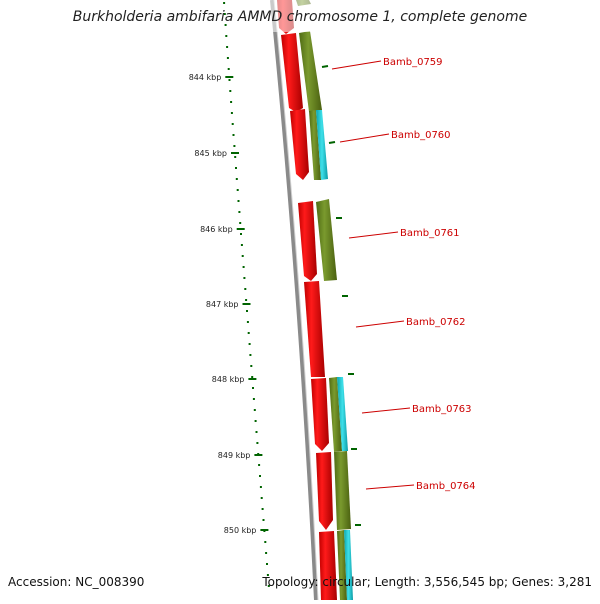 This screenshot has height=604, width=600. What do you see at coordinates (421, 135) in the screenshot?
I see `gene-label: Bamb_0760` at bounding box center [421, 135].